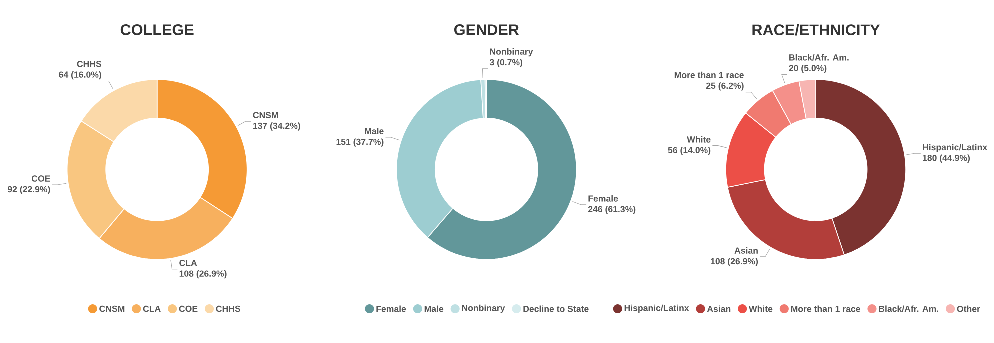  I want to click on slice-label: CNSM, so click(265, 115).